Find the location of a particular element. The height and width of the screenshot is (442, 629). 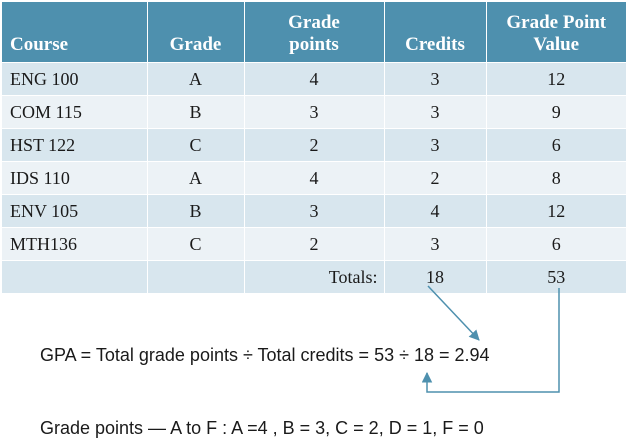

totals-label: Totals: is located at coordinates (314, 276).